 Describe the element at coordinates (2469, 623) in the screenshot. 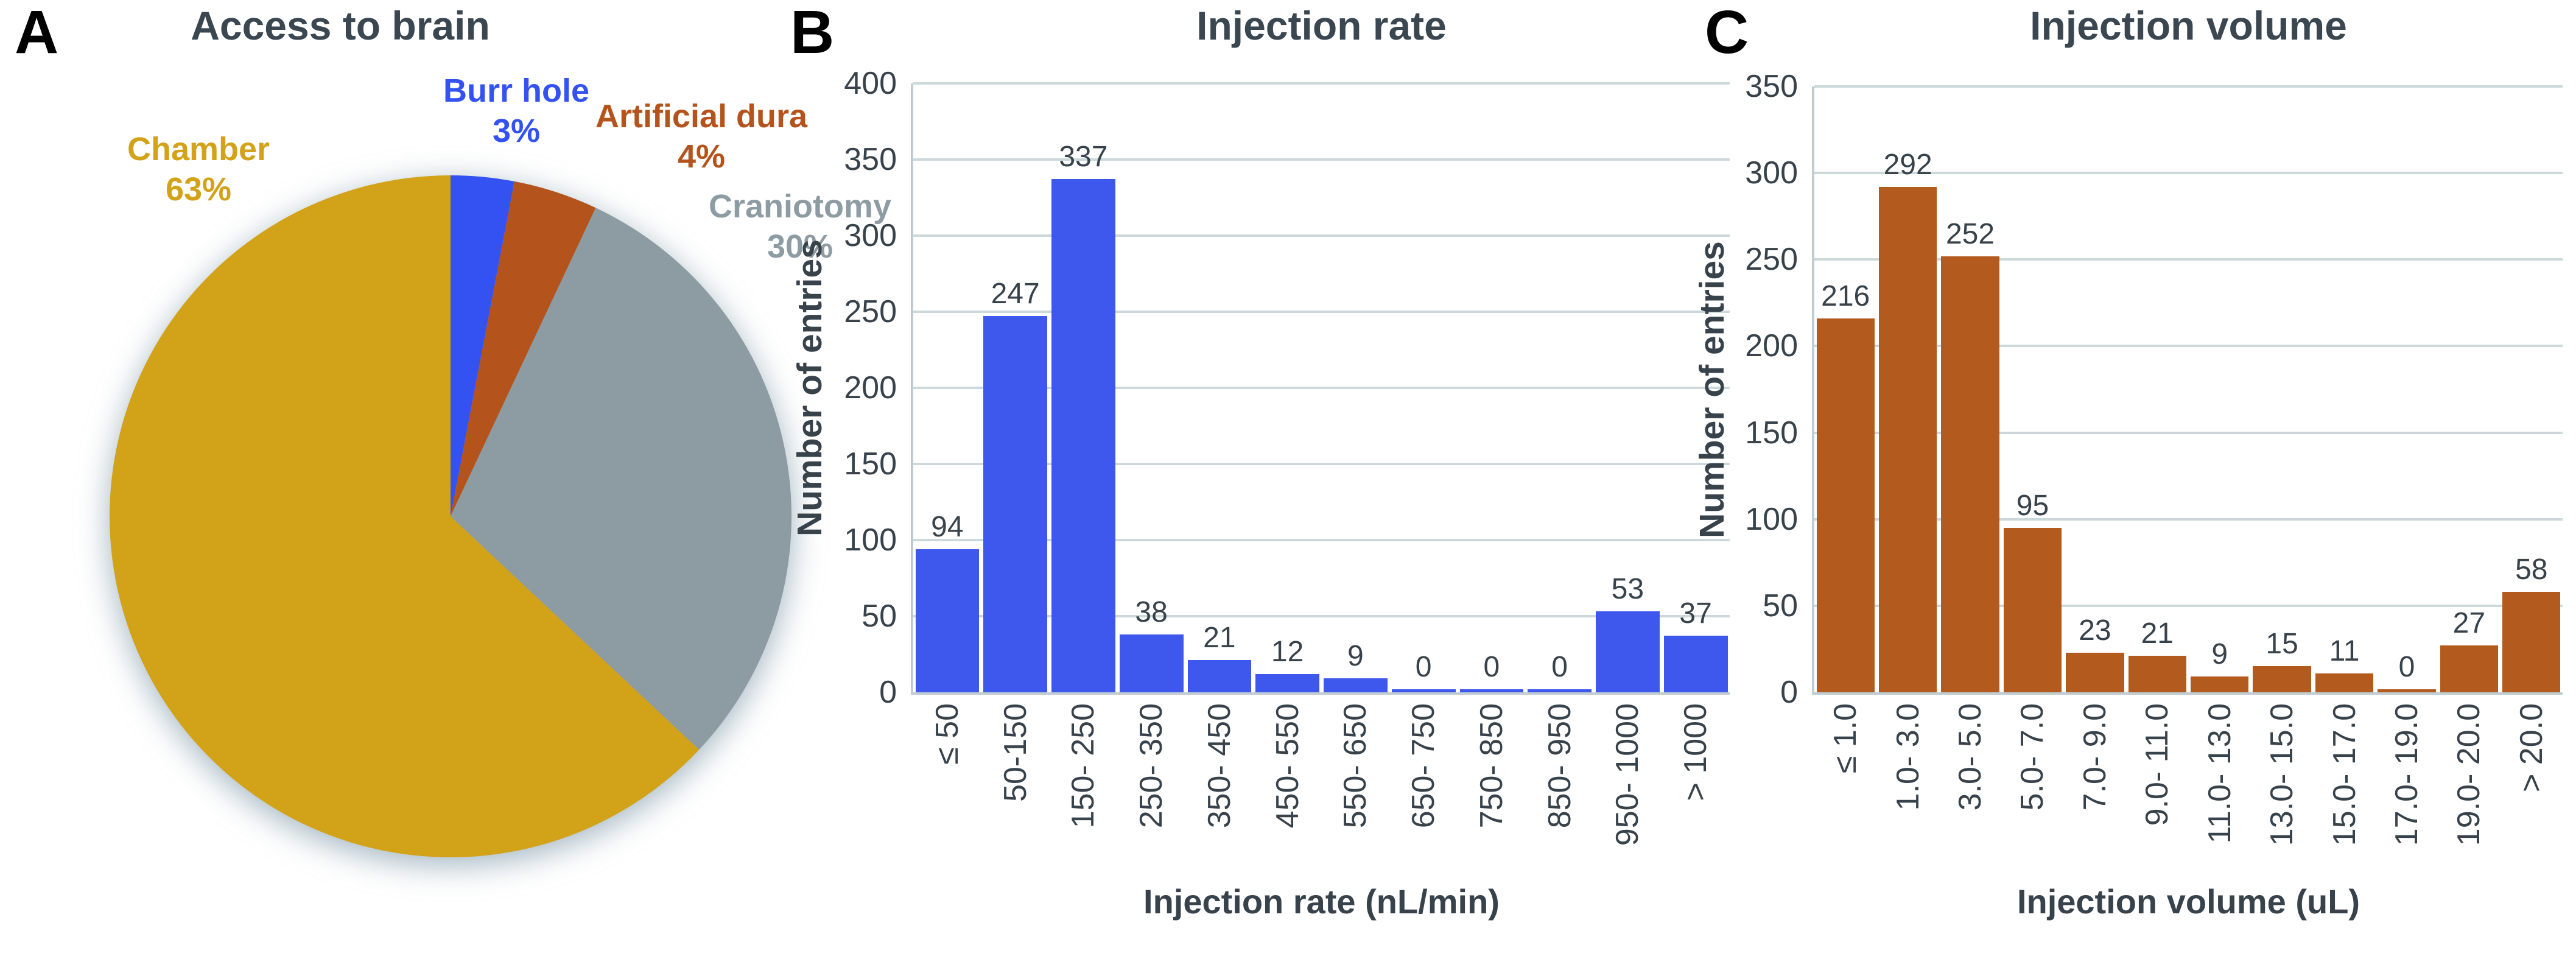

I see `bar-value-label: 27` at that location.